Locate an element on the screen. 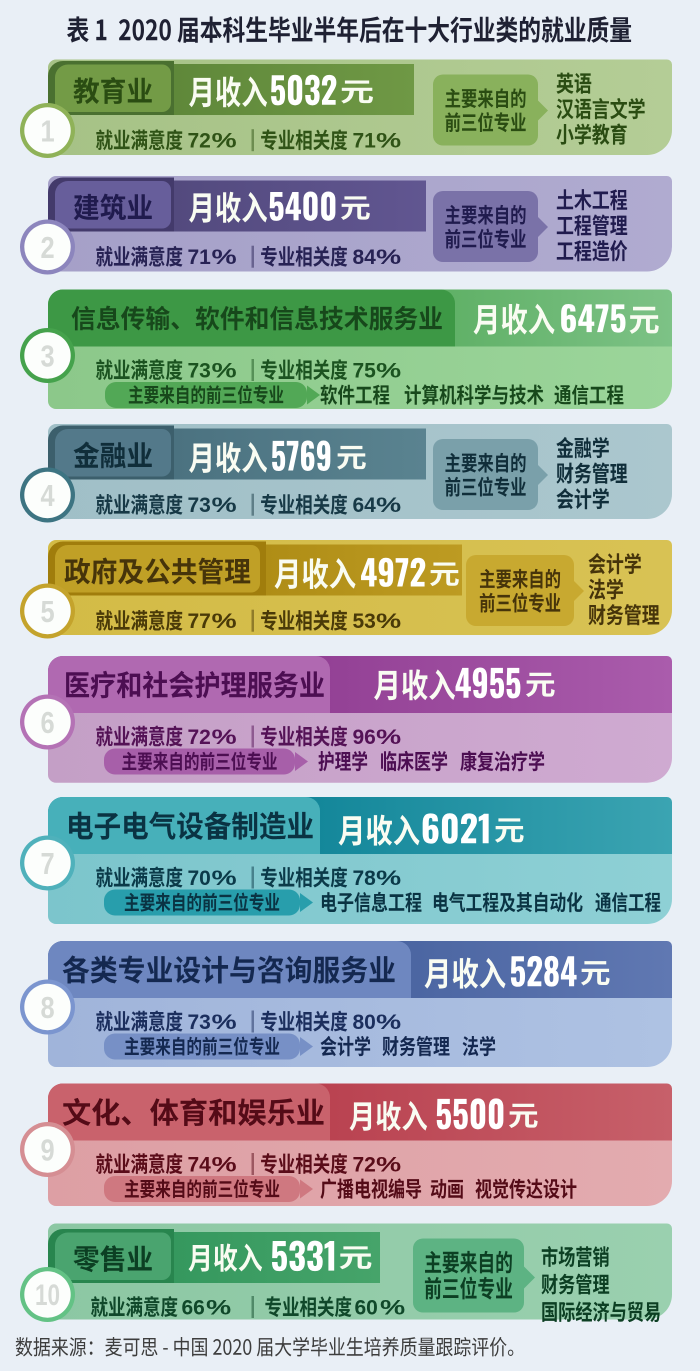 This screenshot has width=700, height=1371. svg-text: 96 is located at coordinates (364, 737).